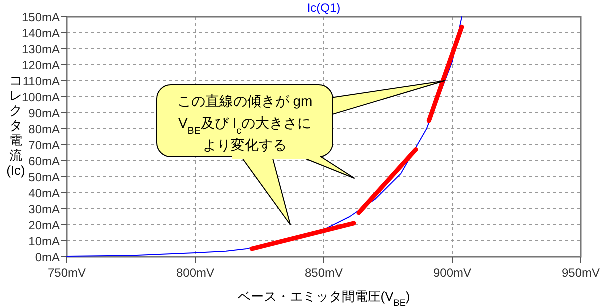  What do you see at coordinates (41, 81) in the screenshot?
I see `y-tick-label: 110mA` at bounding box center [41, 81].